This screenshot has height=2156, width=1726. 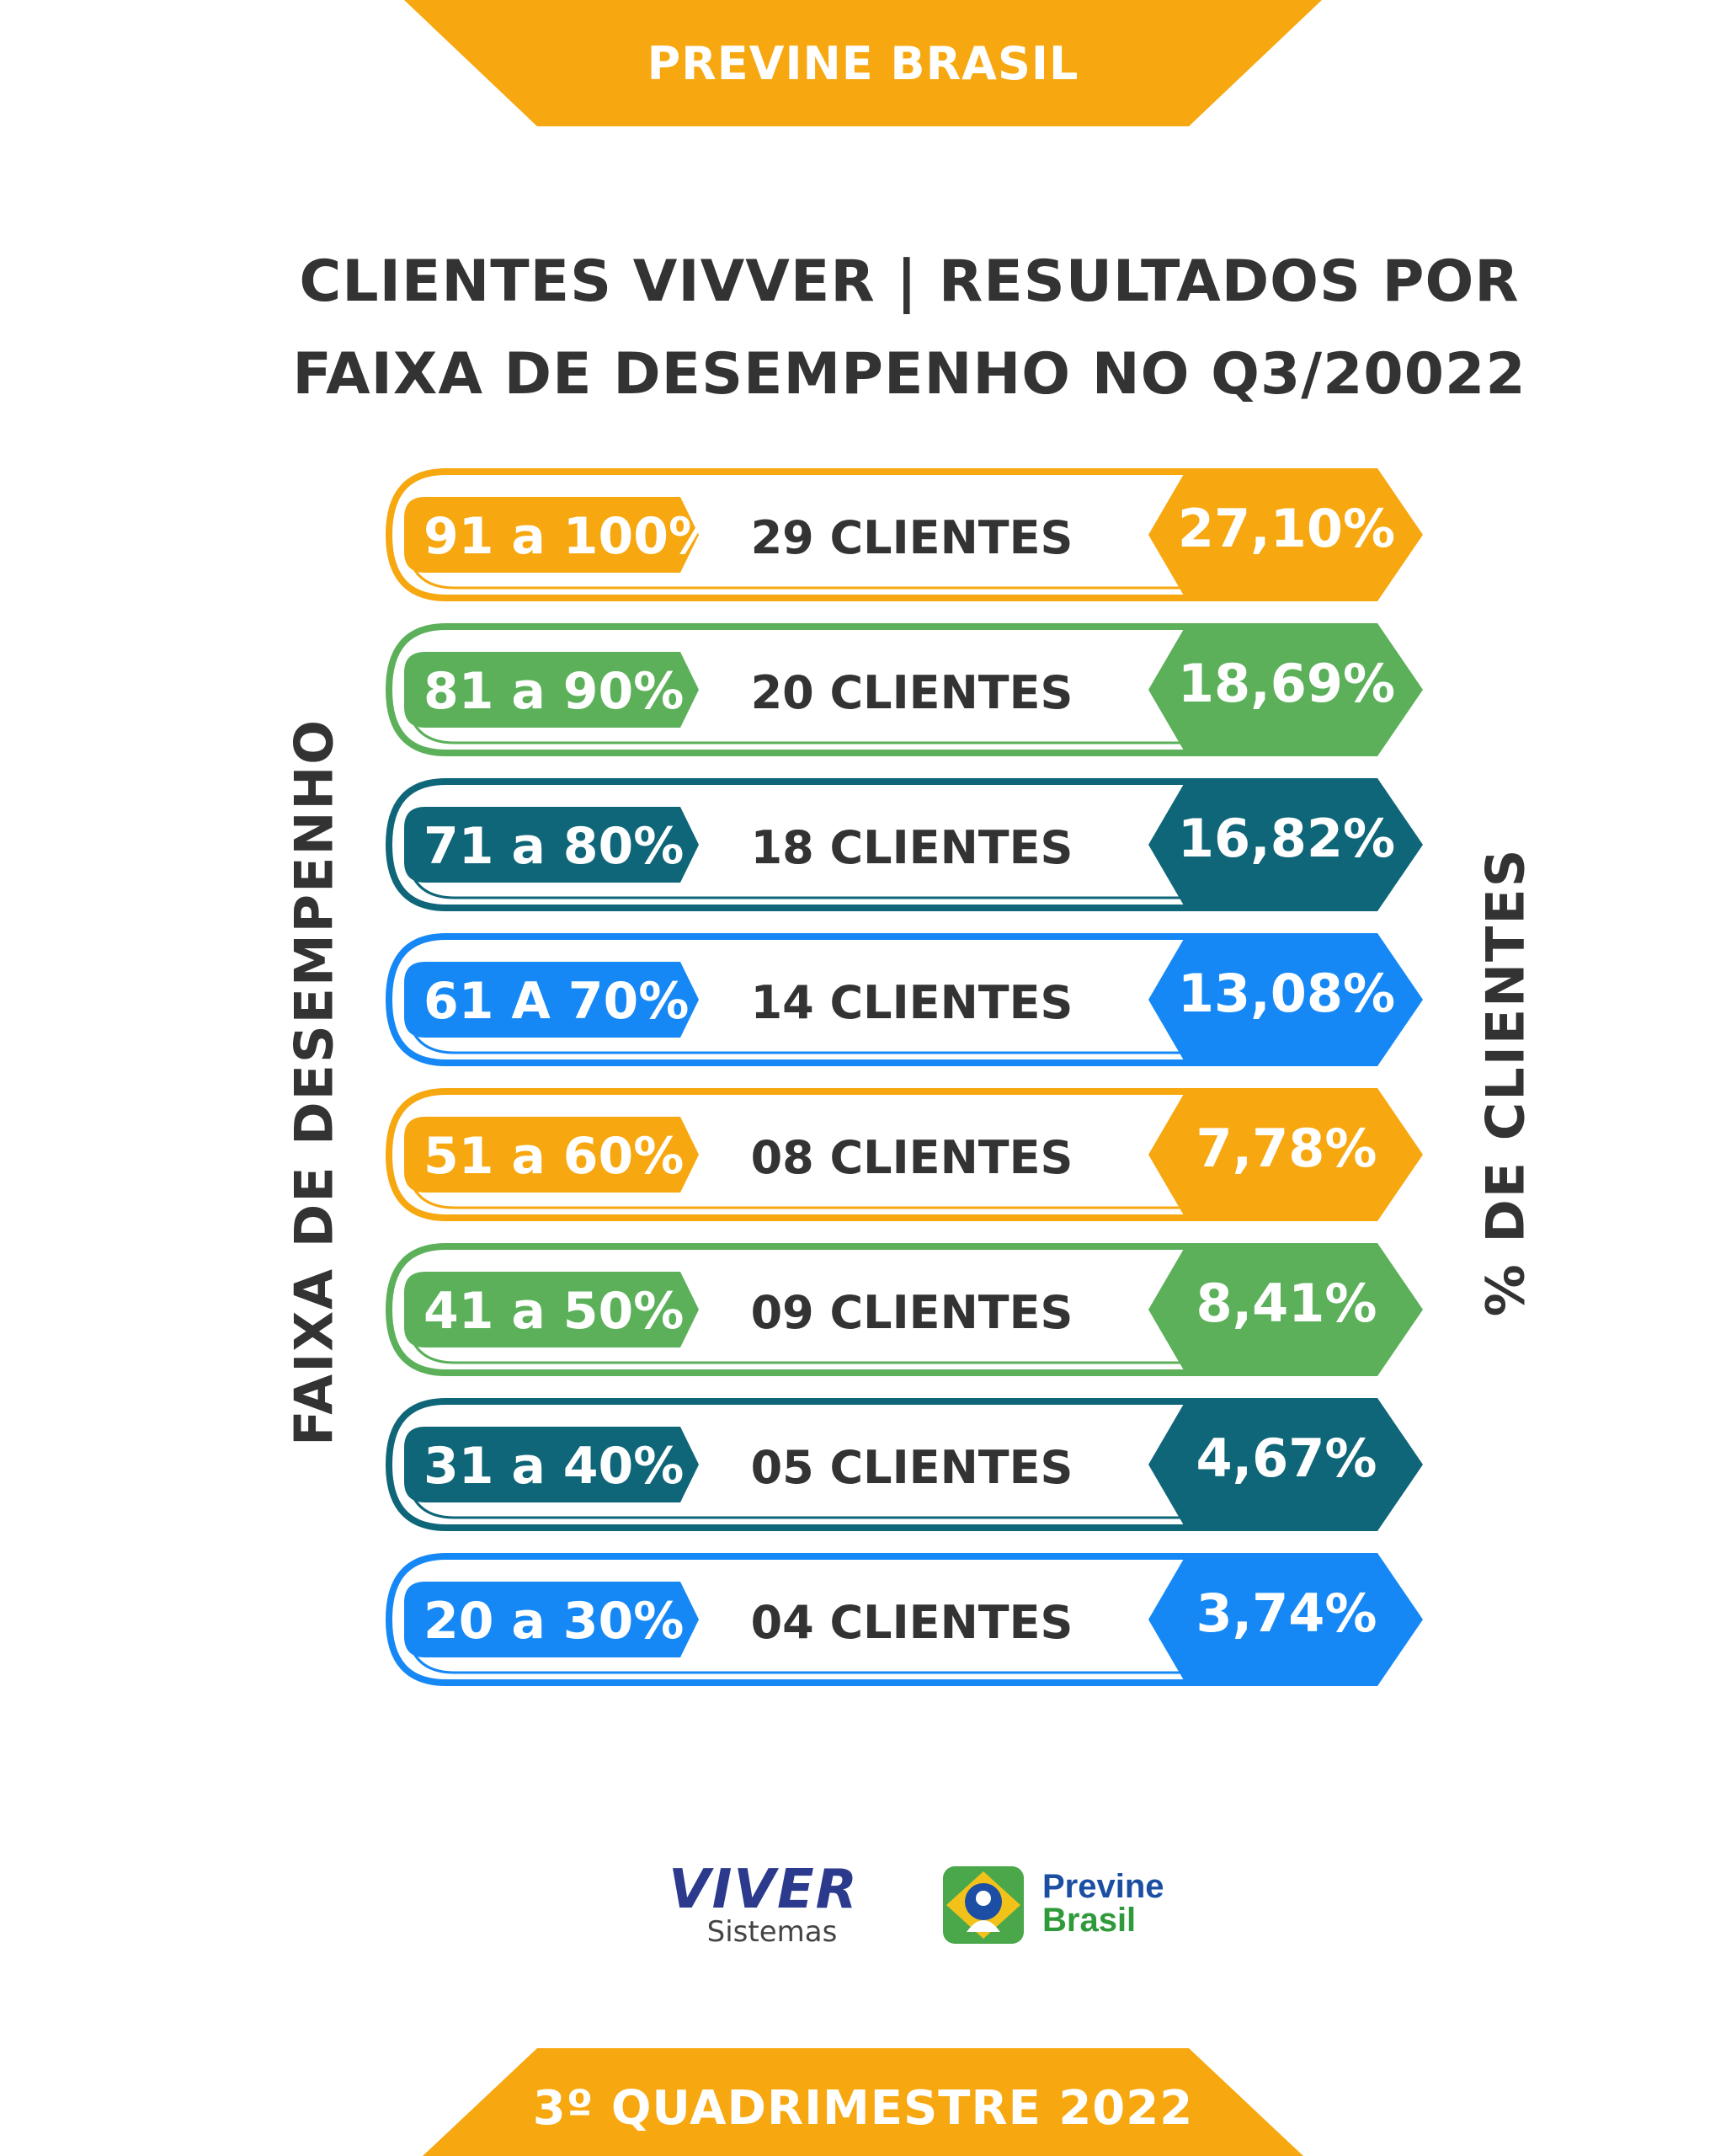 What do you see at coordinates (912, 1312) in the screenshot?
I see `clients-label: 09 CLIENTES` at bounding box center [912, 1312].